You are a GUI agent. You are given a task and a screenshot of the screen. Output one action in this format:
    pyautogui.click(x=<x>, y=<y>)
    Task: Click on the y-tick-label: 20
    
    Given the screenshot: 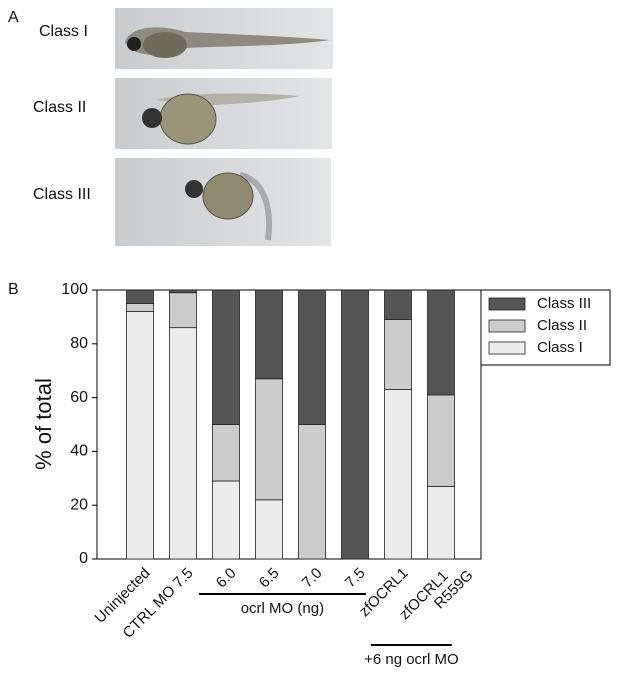 What is the action you would take?
    pyautogui.click(x=79, y=504)
    